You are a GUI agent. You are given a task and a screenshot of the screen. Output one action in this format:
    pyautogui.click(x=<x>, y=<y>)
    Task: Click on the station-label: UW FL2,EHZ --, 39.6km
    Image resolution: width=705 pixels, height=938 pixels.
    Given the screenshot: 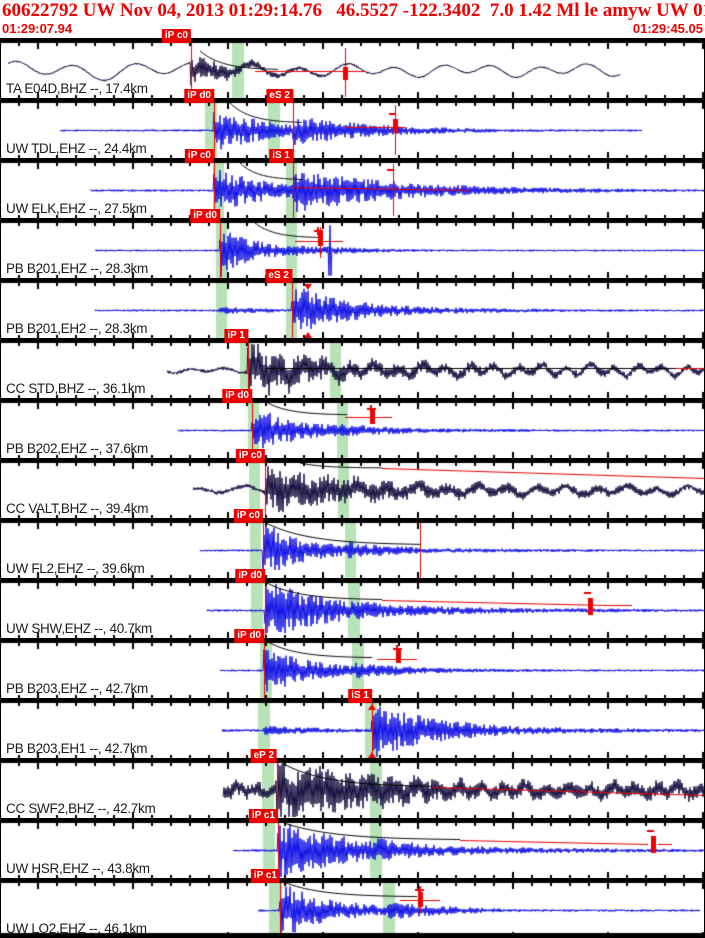 What is the action you would take?
    pyautogui.click(x=75, y=568)
    